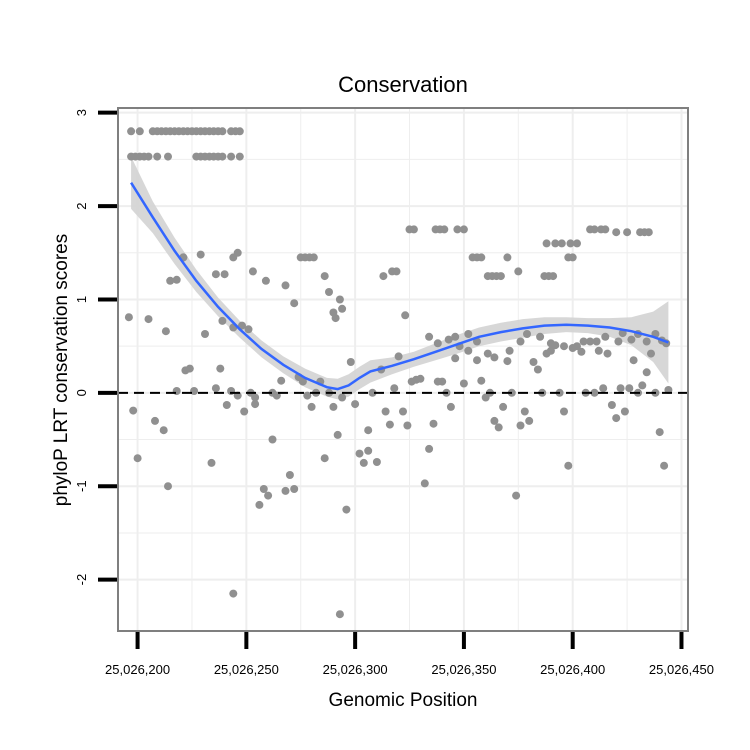 Image resolution: width=750 pixels, height=750 pixels. I want to click on y-tick-label: 3, so click(81, 112).